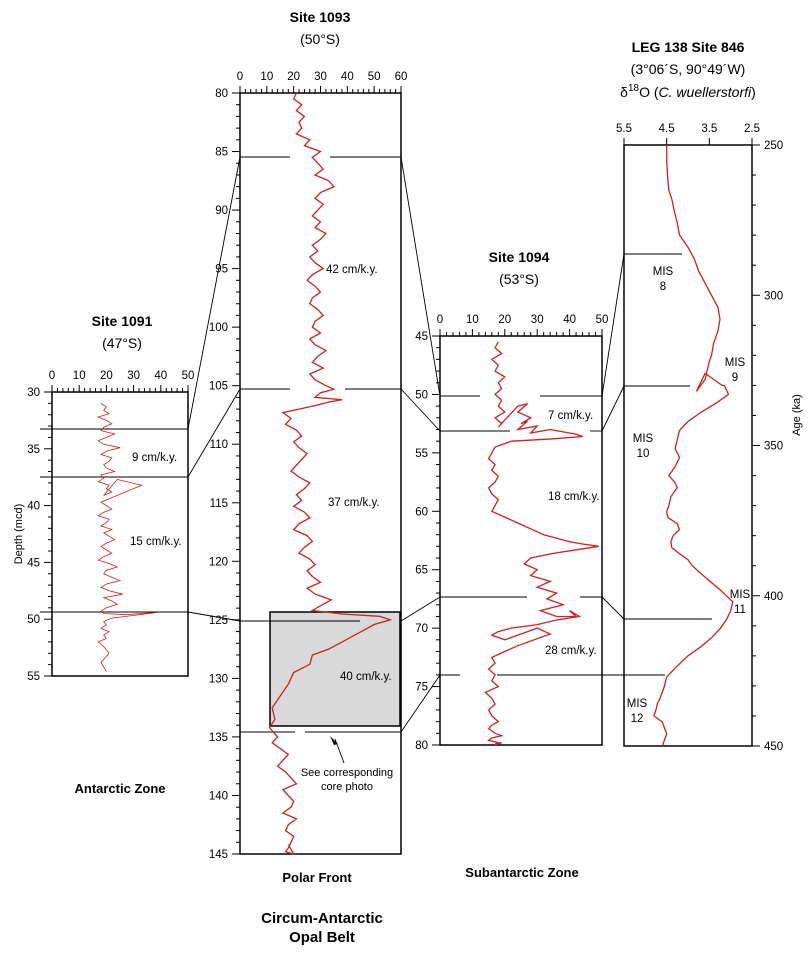 This screenshot has height=953, width=808. Describe the element at coordinates (709, 129) in the screenshot. I see `x-tick-label: 3.5` at that location.